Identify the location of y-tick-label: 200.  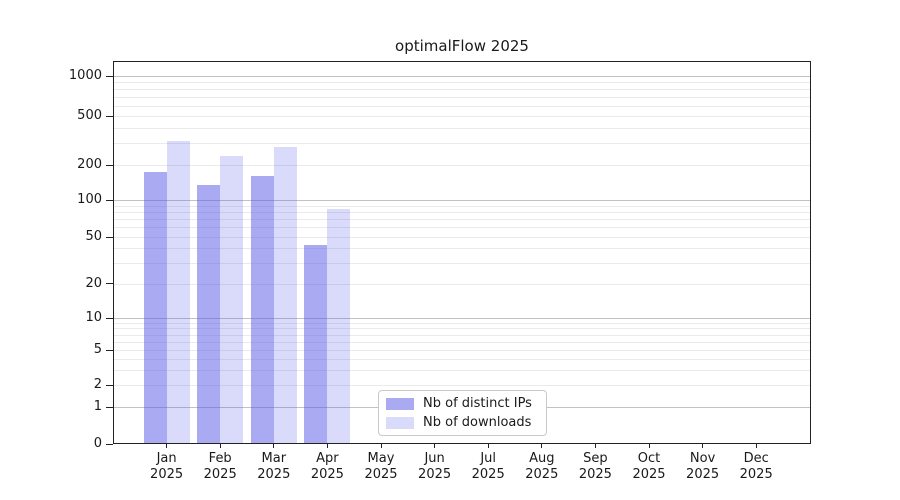
(89, 164).